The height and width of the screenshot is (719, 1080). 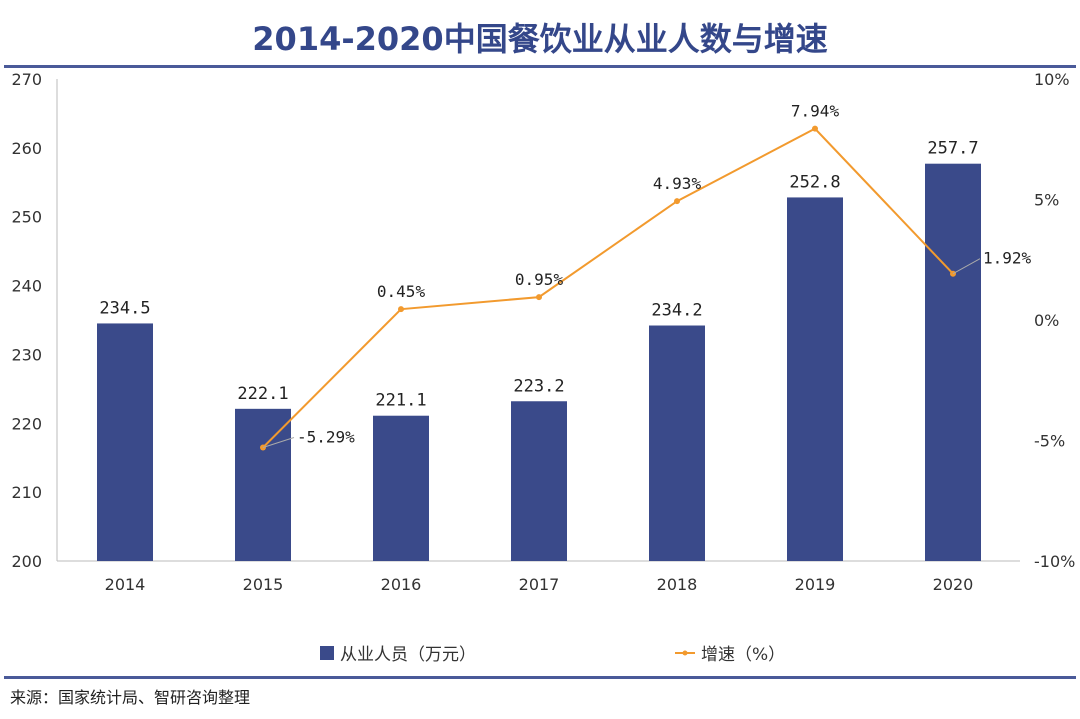 What do you see at coordinates (540, 39) in the screenshot?
I see `chart-title: 2014-2020中国餐饮业从业人数与增速` at bounding box center [540, 39].